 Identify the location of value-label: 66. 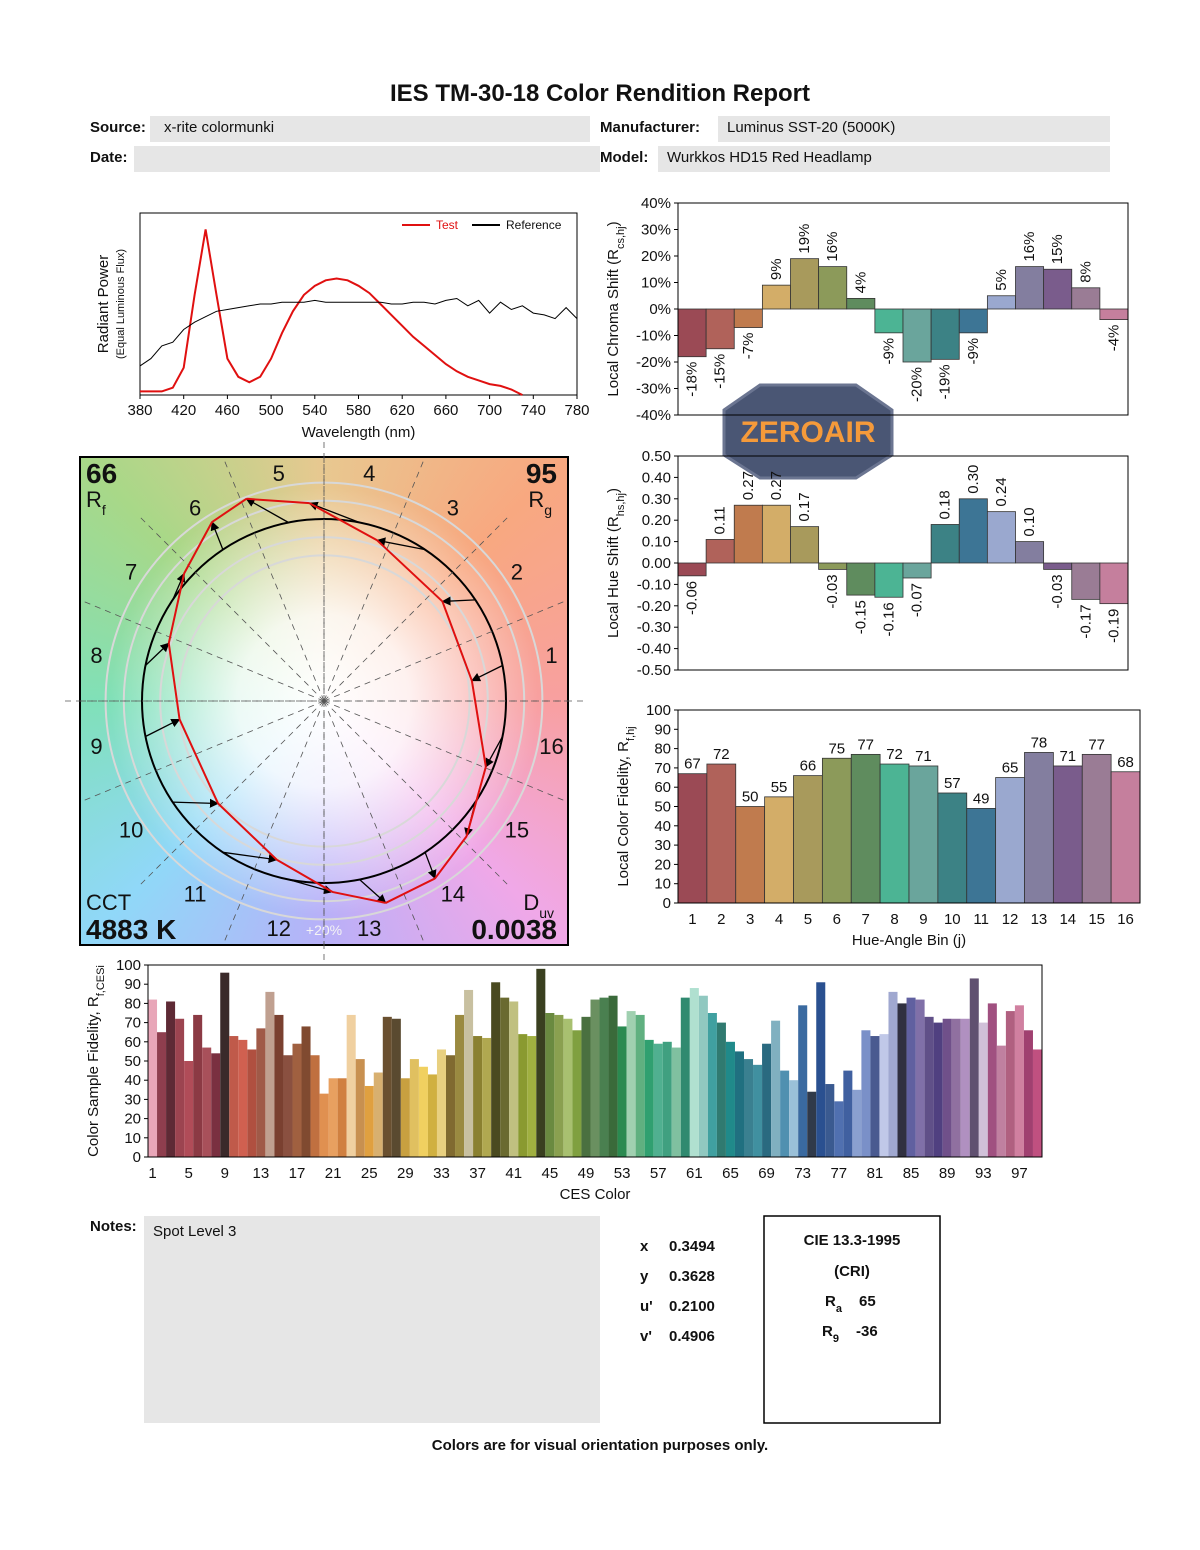
(808, 766).